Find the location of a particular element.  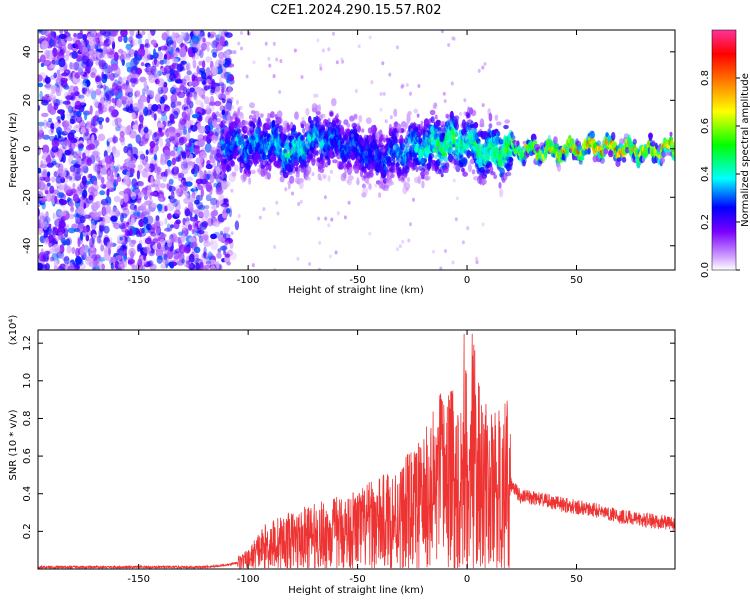

figure-title: C2E1.2024.290.15.57.R02 is located at coordinates (355, 10).